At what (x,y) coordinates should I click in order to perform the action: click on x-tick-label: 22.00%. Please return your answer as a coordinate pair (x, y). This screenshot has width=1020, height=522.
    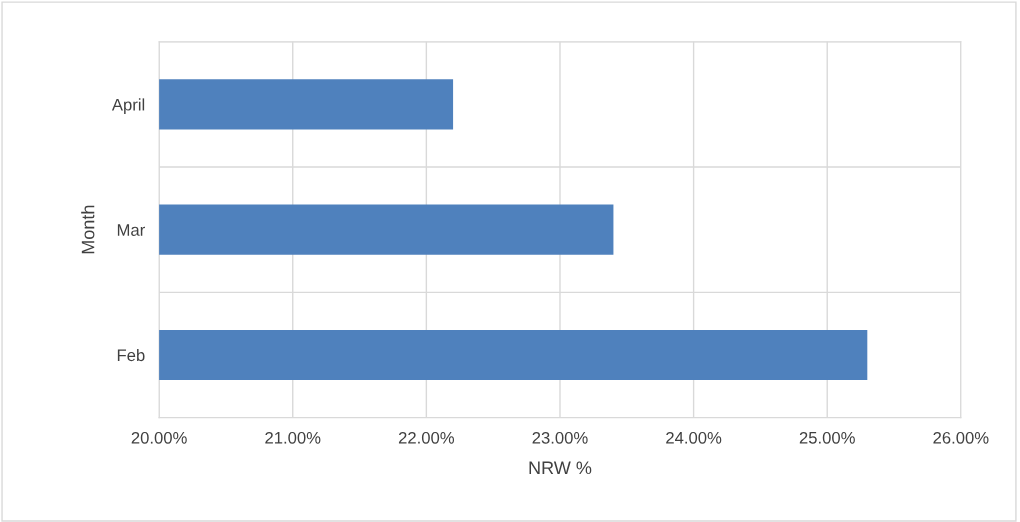
    Looking at the image, I should click on (426, 437).